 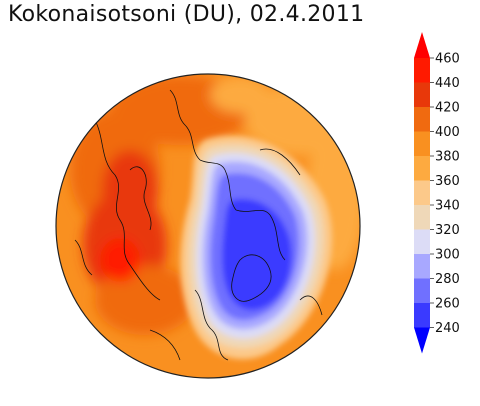 I want to click on legend-tick-label: 440, so click(x=447, y=83).